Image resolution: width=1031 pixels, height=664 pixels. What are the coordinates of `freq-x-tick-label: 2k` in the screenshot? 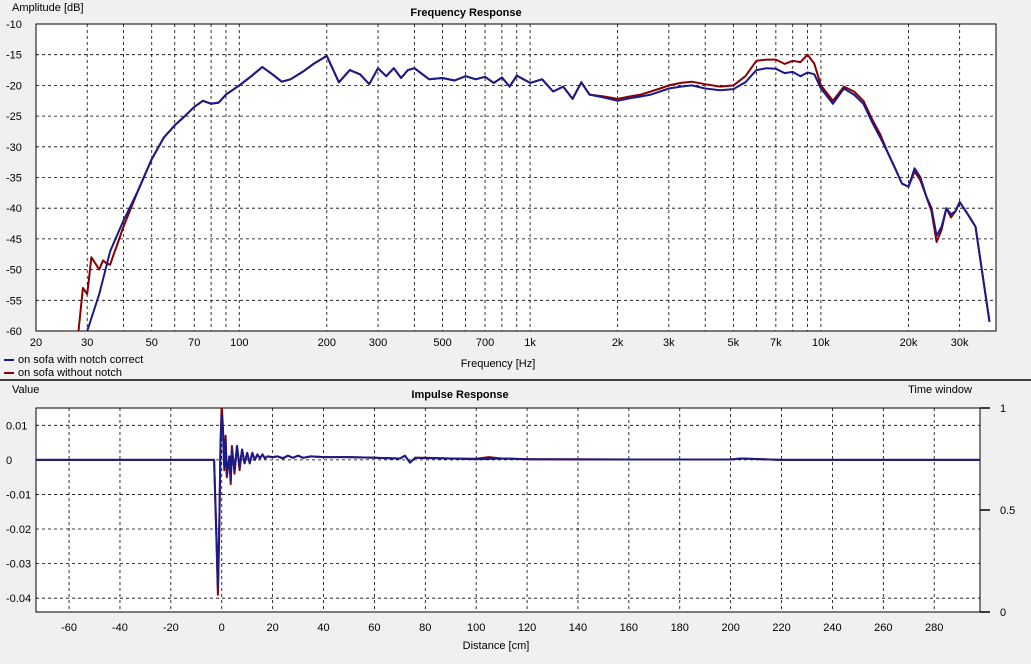 It's located at (618, 343).